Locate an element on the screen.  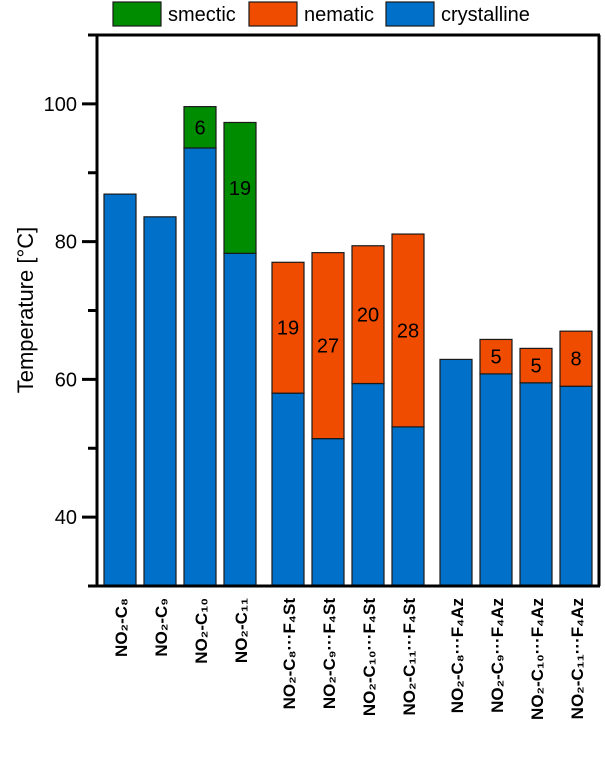
y-tick-label: 40 is located at coordinates (66, 518).